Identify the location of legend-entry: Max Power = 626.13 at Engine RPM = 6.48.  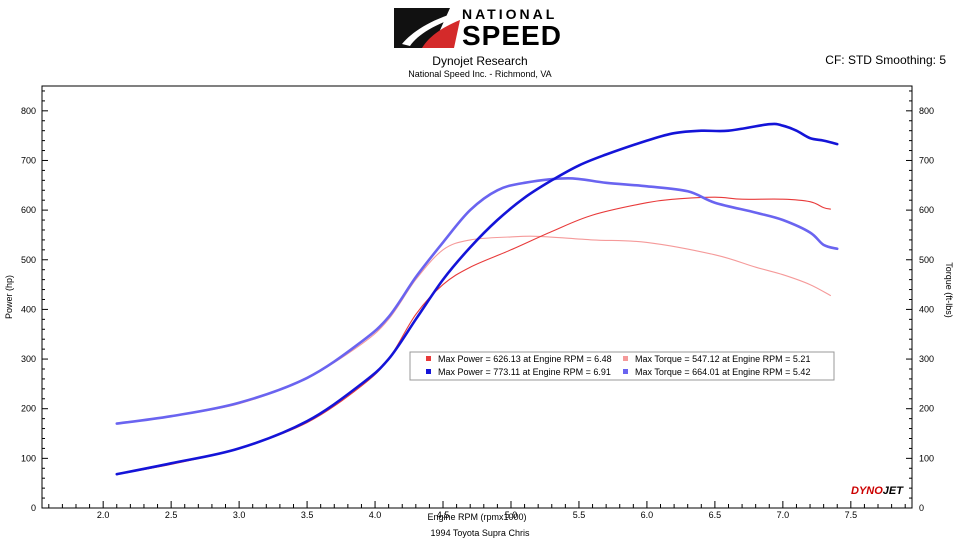
(525, 359).